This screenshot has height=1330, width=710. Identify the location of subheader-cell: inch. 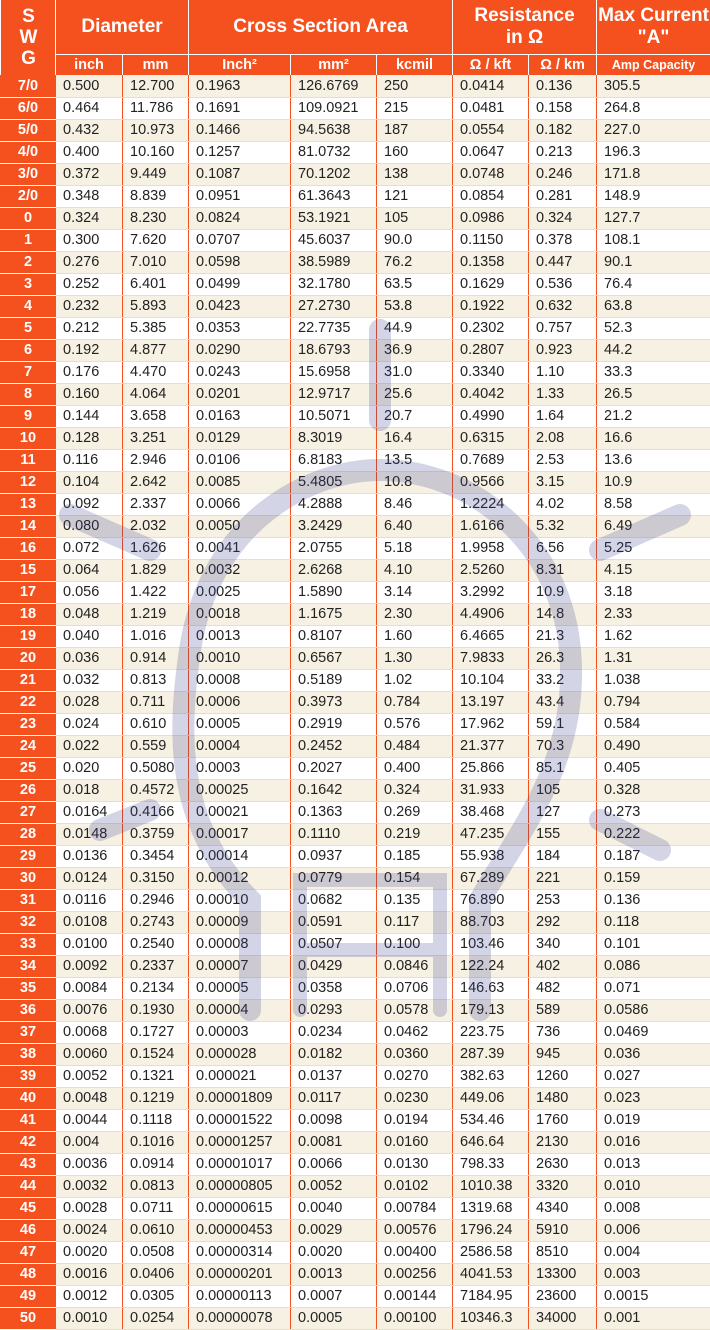
(89, 64).